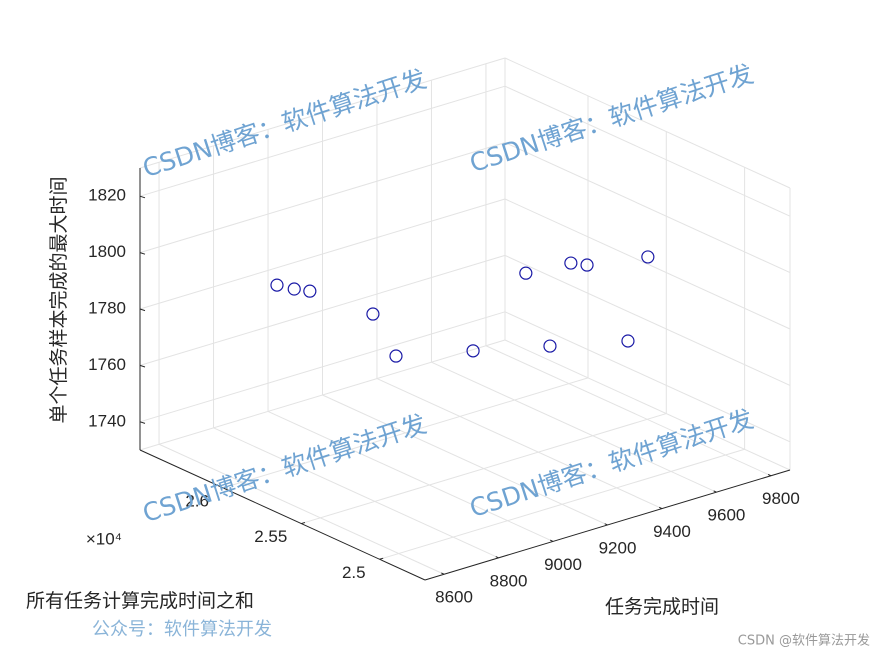 This screenshot has width=875, height=656. I want to click on y-axis, so click(282, 515).